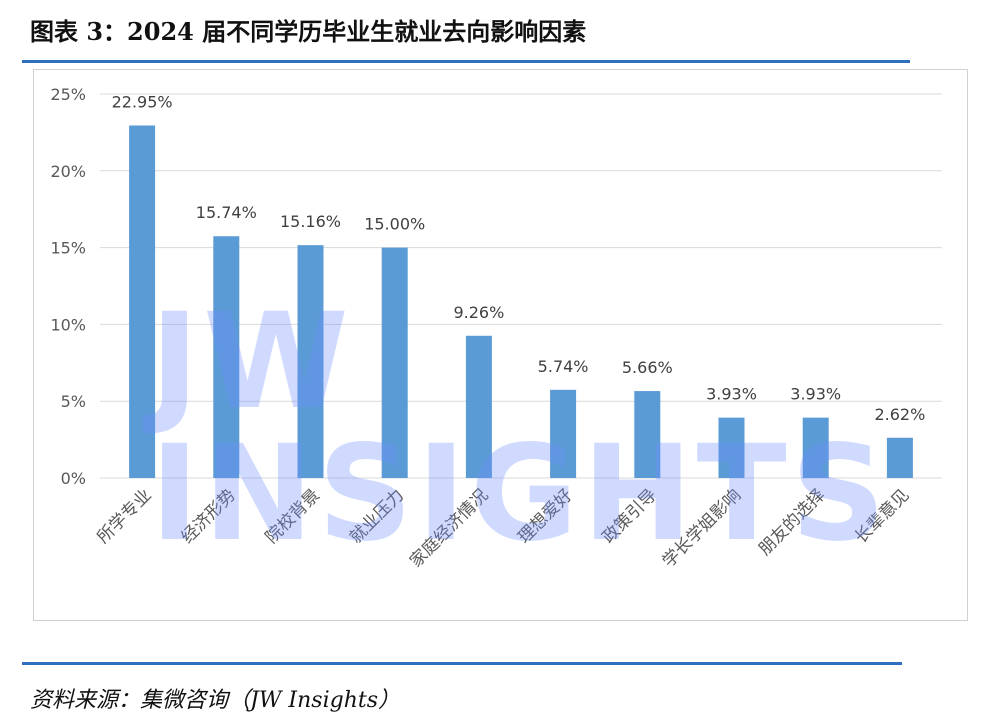 This screenshot has width=1000, height=727. What do you see at coordinates (702, 528) in the screenshot?
I see `x-tick-label: 学长学姐影响` at bounding box center [702, 528].